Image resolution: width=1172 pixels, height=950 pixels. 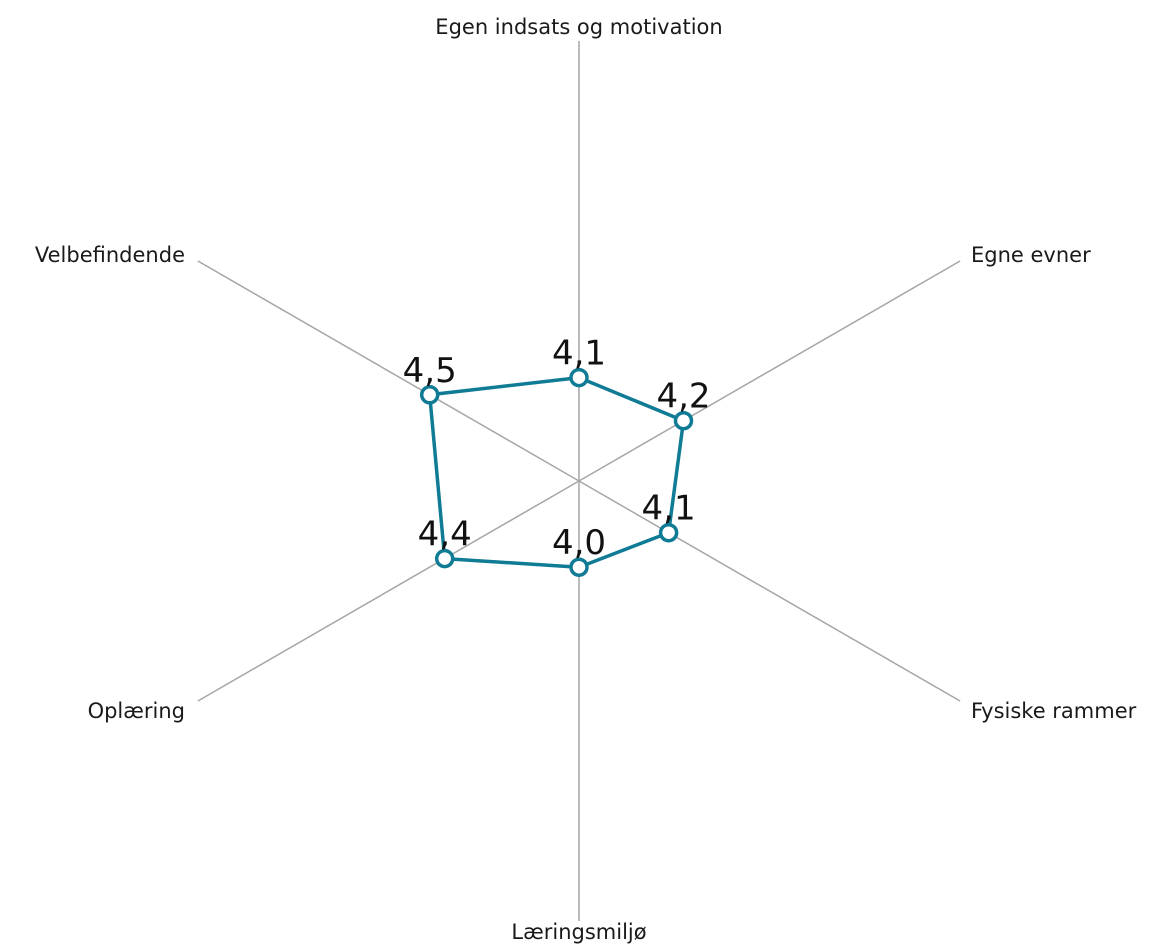 I want to click on data-point-egne-evner, so click(x=683, y=420).